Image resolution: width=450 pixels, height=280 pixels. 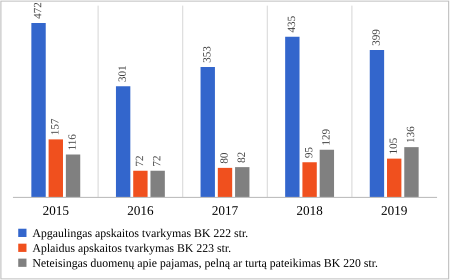 What do you see at coordinates (38, 10) in the screenshot?
I see `data-label: 472` at bounding box center [38, 10].